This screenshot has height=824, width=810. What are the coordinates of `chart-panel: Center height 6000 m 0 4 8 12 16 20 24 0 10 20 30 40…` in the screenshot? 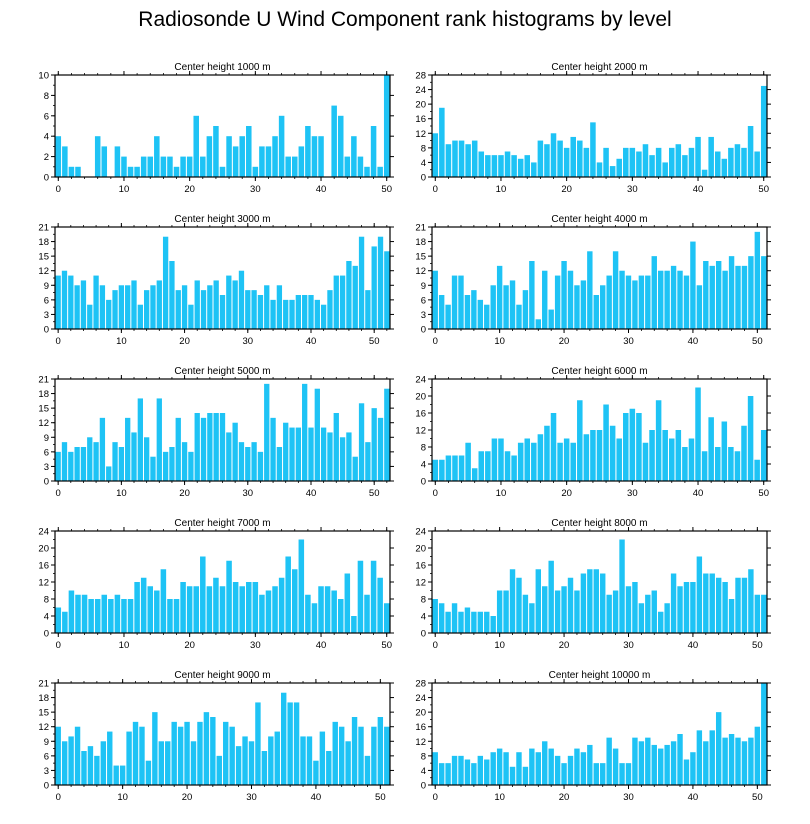 It's located at (593, 432).